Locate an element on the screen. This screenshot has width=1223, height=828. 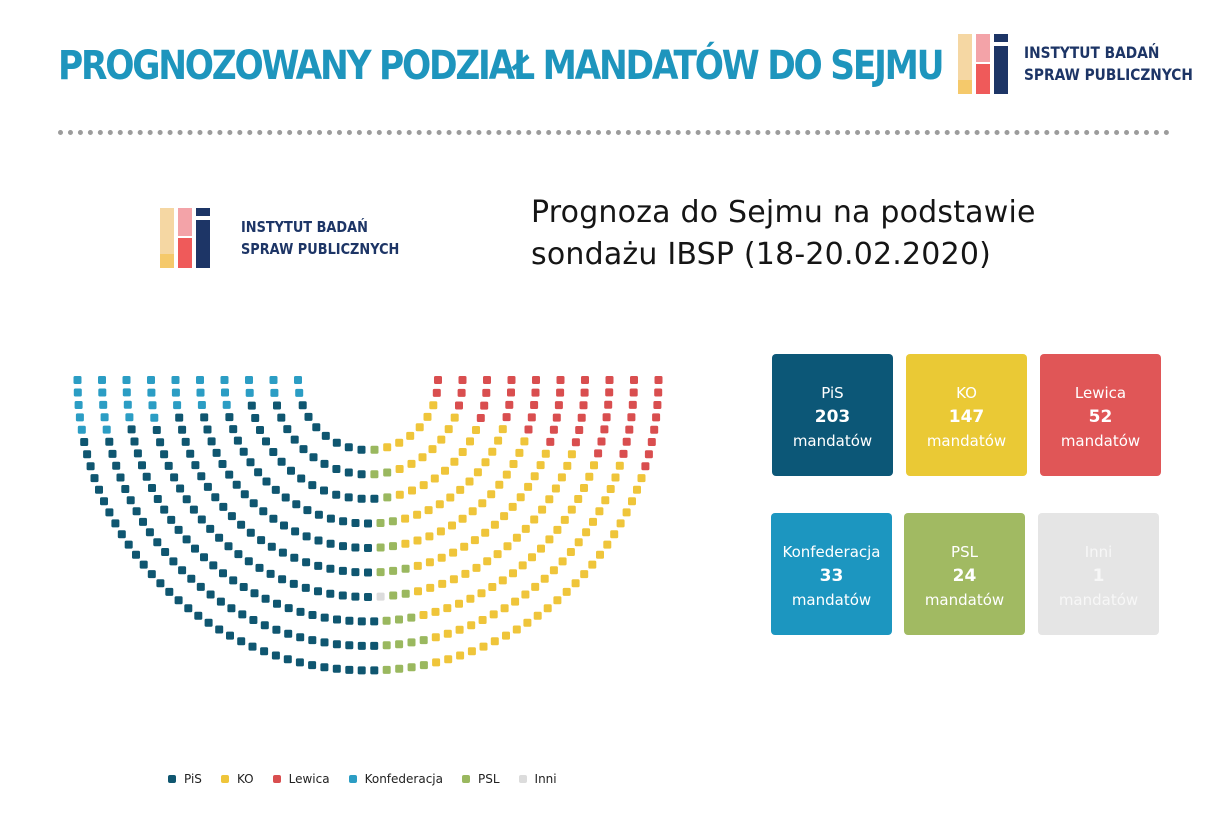
legend-swatch is located at coordinates (276, 779).